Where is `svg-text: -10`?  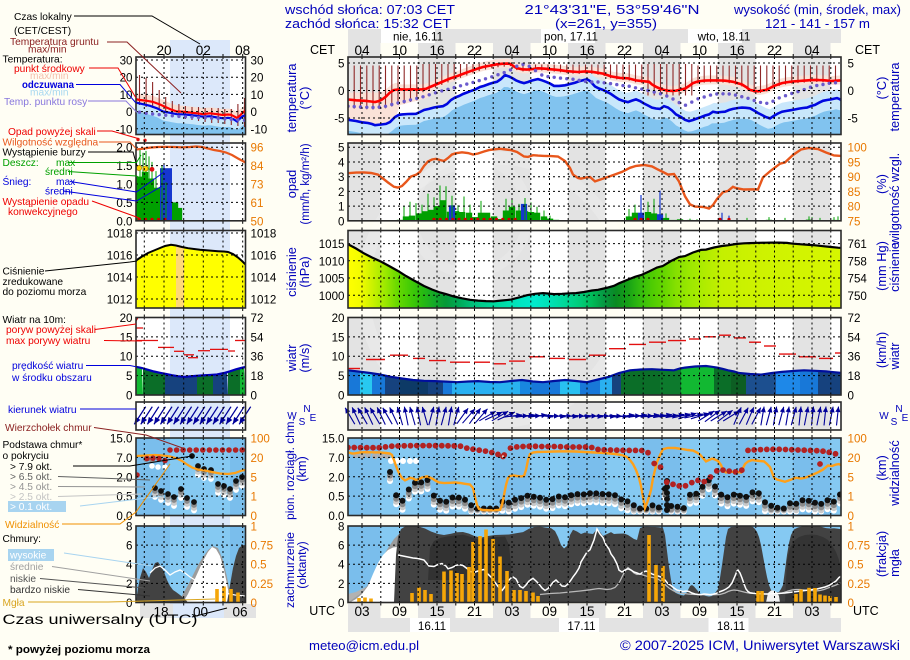 svg-text: -10 is located at coordinates (259, 129).